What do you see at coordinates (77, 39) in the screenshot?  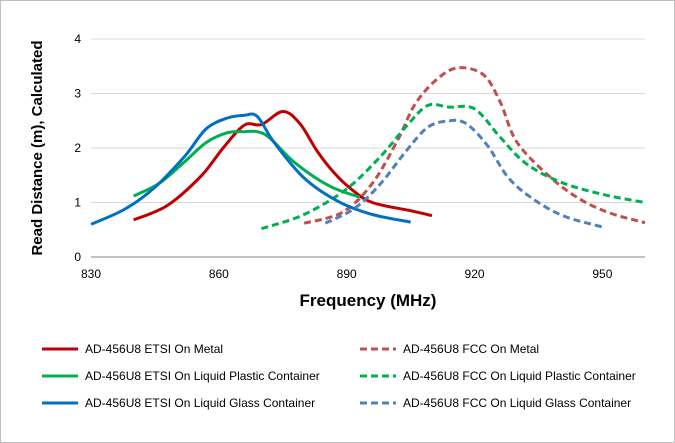 I see `y-tick-label: 4` at bounding box center [77, 39].